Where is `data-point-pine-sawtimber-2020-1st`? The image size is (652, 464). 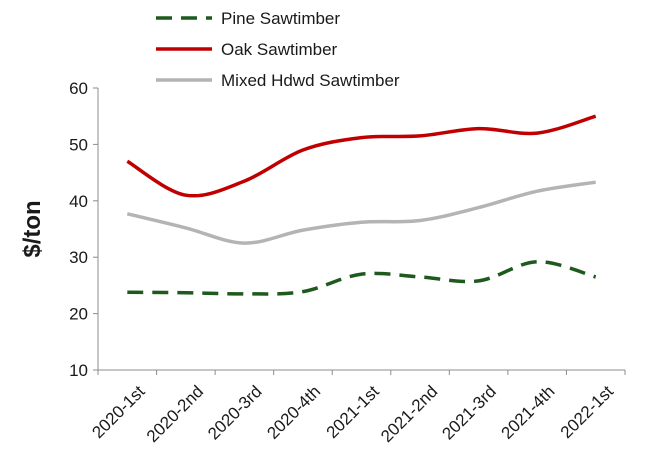 data-point-pine-sawtimber-2020-1st is located at coordinates (127, 292).